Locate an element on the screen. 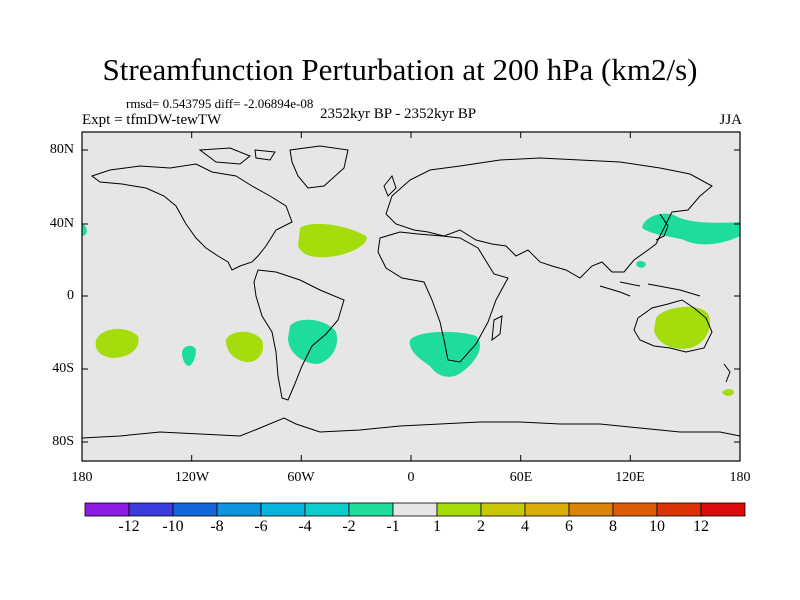 The image size is (800, 600). colorbar-label: -8 is located at coordinates (217, 526).